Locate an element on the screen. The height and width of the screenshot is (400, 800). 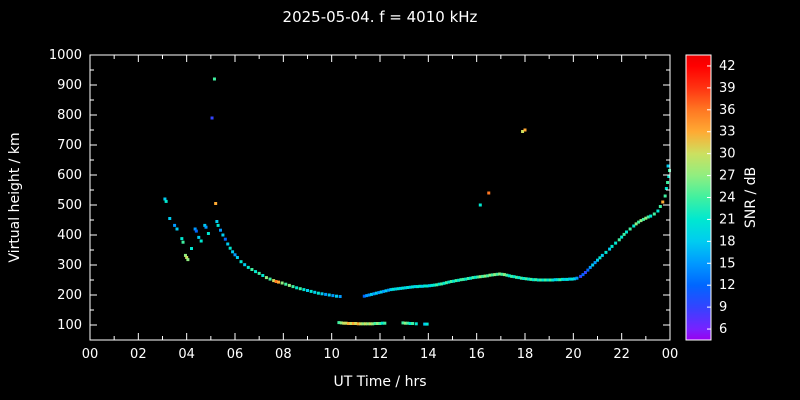
colorbar-tick-label: 30 is located at coordinates (727, 154).